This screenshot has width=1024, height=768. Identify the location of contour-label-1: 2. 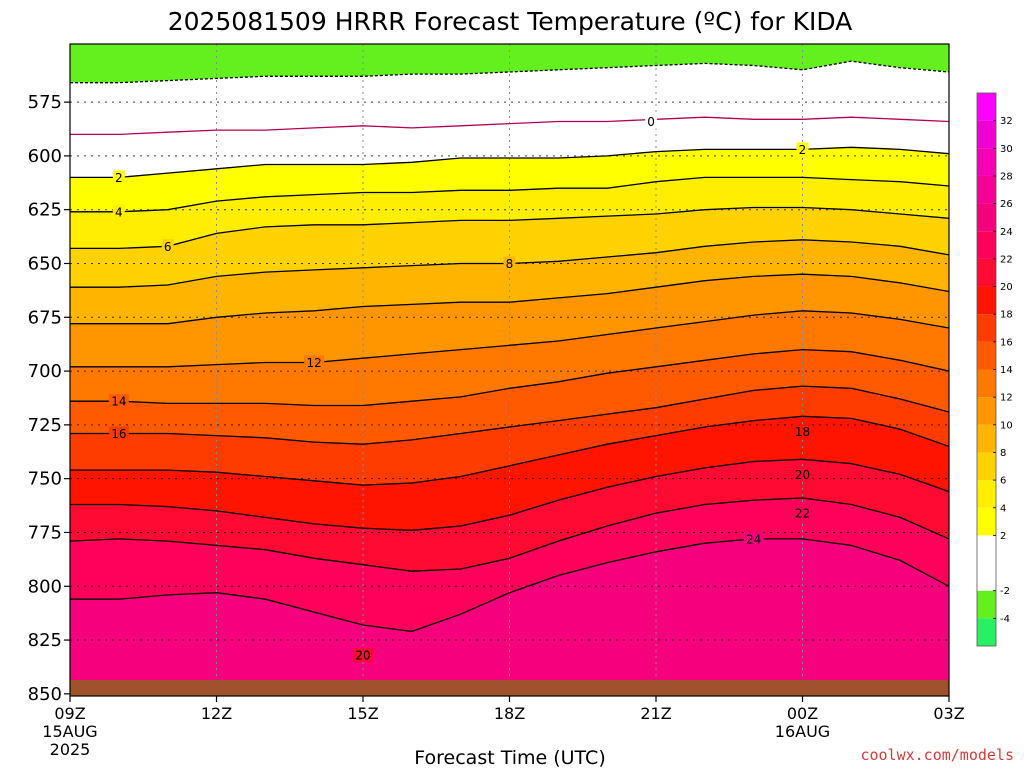
(119, 178).